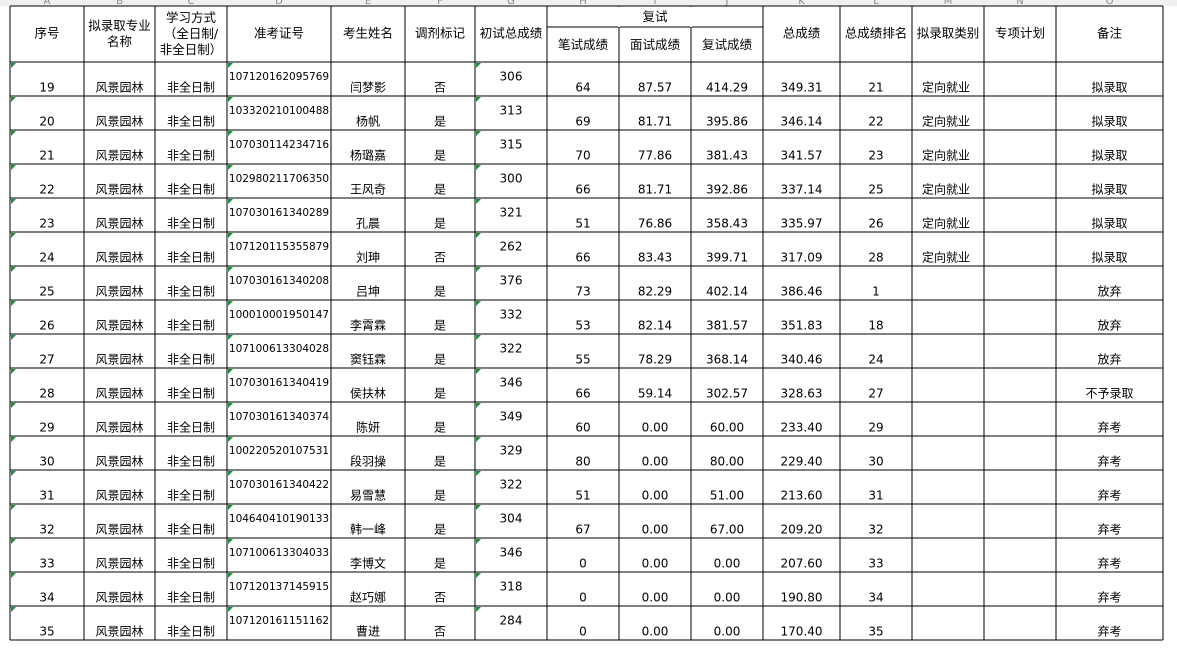  What do you see at coordinates (655, 292) in the screenshot?
I see `cell-text: 82.29` at bounding box center [655, 292].